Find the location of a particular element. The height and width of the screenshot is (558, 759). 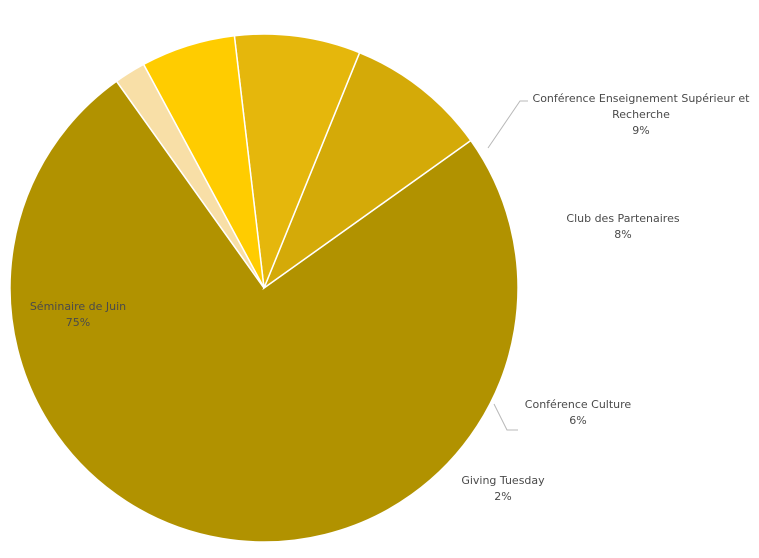

slice-label-giving-pct: 2% is located at coordinates (502, 496).